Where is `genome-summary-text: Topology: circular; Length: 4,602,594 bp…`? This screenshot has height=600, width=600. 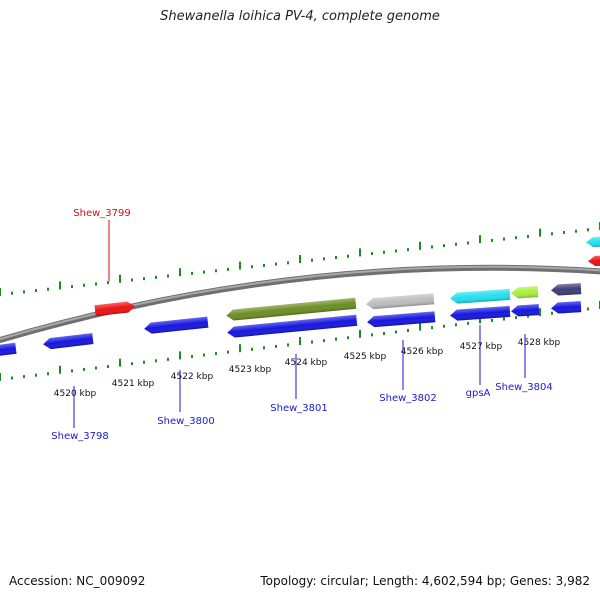 genome-summary-text: Topology: circular; Length: 4,602,594 bp… is located at coordinates (425, 581).